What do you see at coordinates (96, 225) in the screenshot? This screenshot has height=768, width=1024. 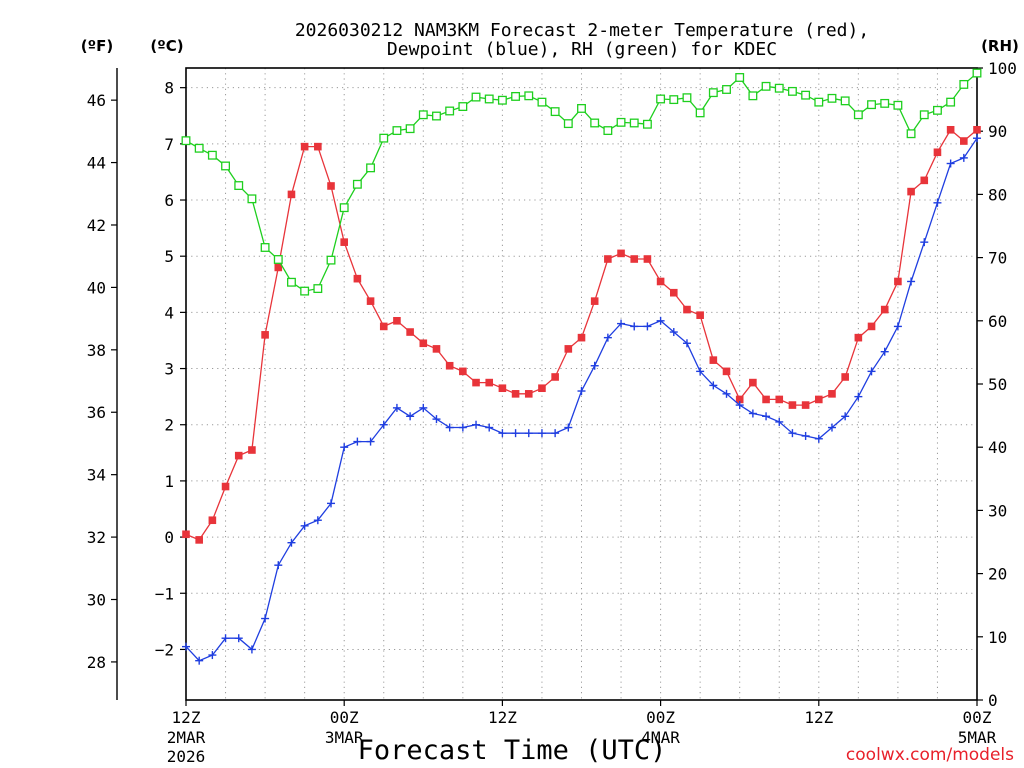 I see `fahrenheit-tick-label: 42` at bounding box center [96, 225].